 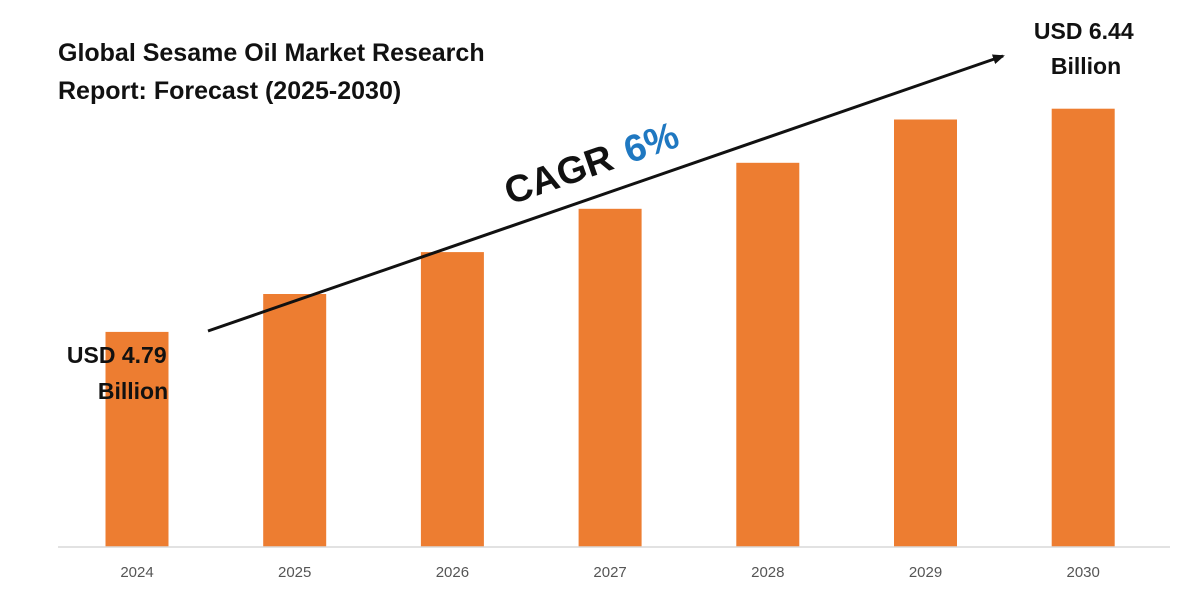 I want to click on end-value-line-1: USD 6.44, so click(x=1084, y=31).